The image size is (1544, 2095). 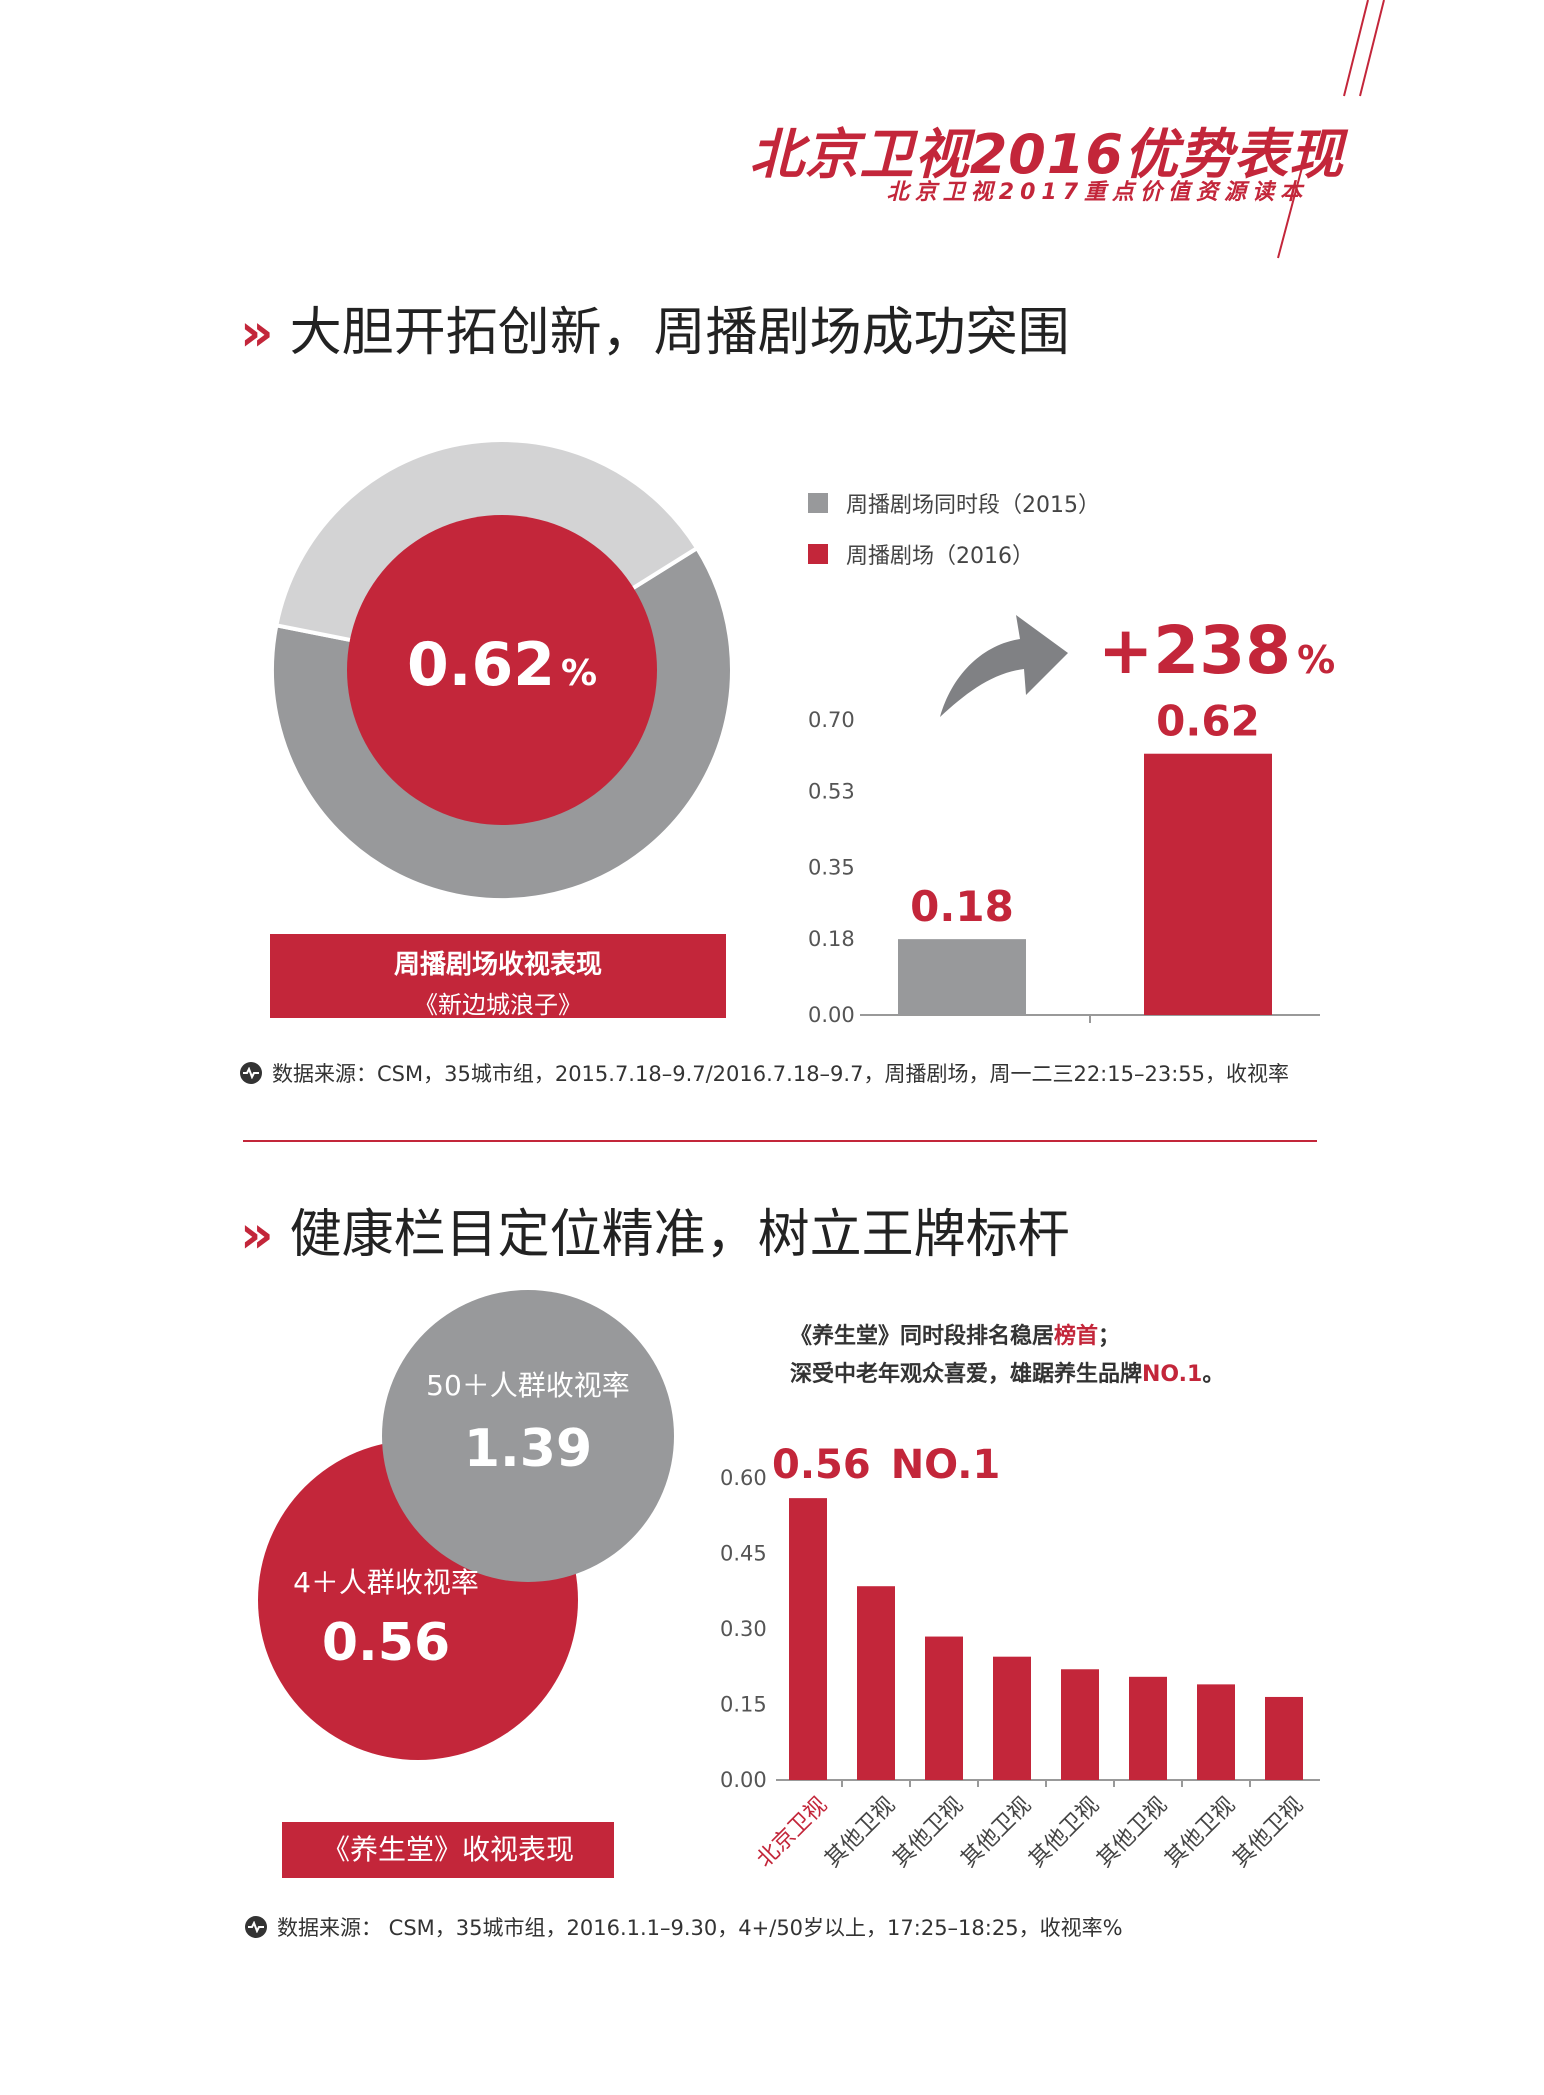 I want to click on bar2-ytick-2: 0.30, so click(x=743, y=1629).